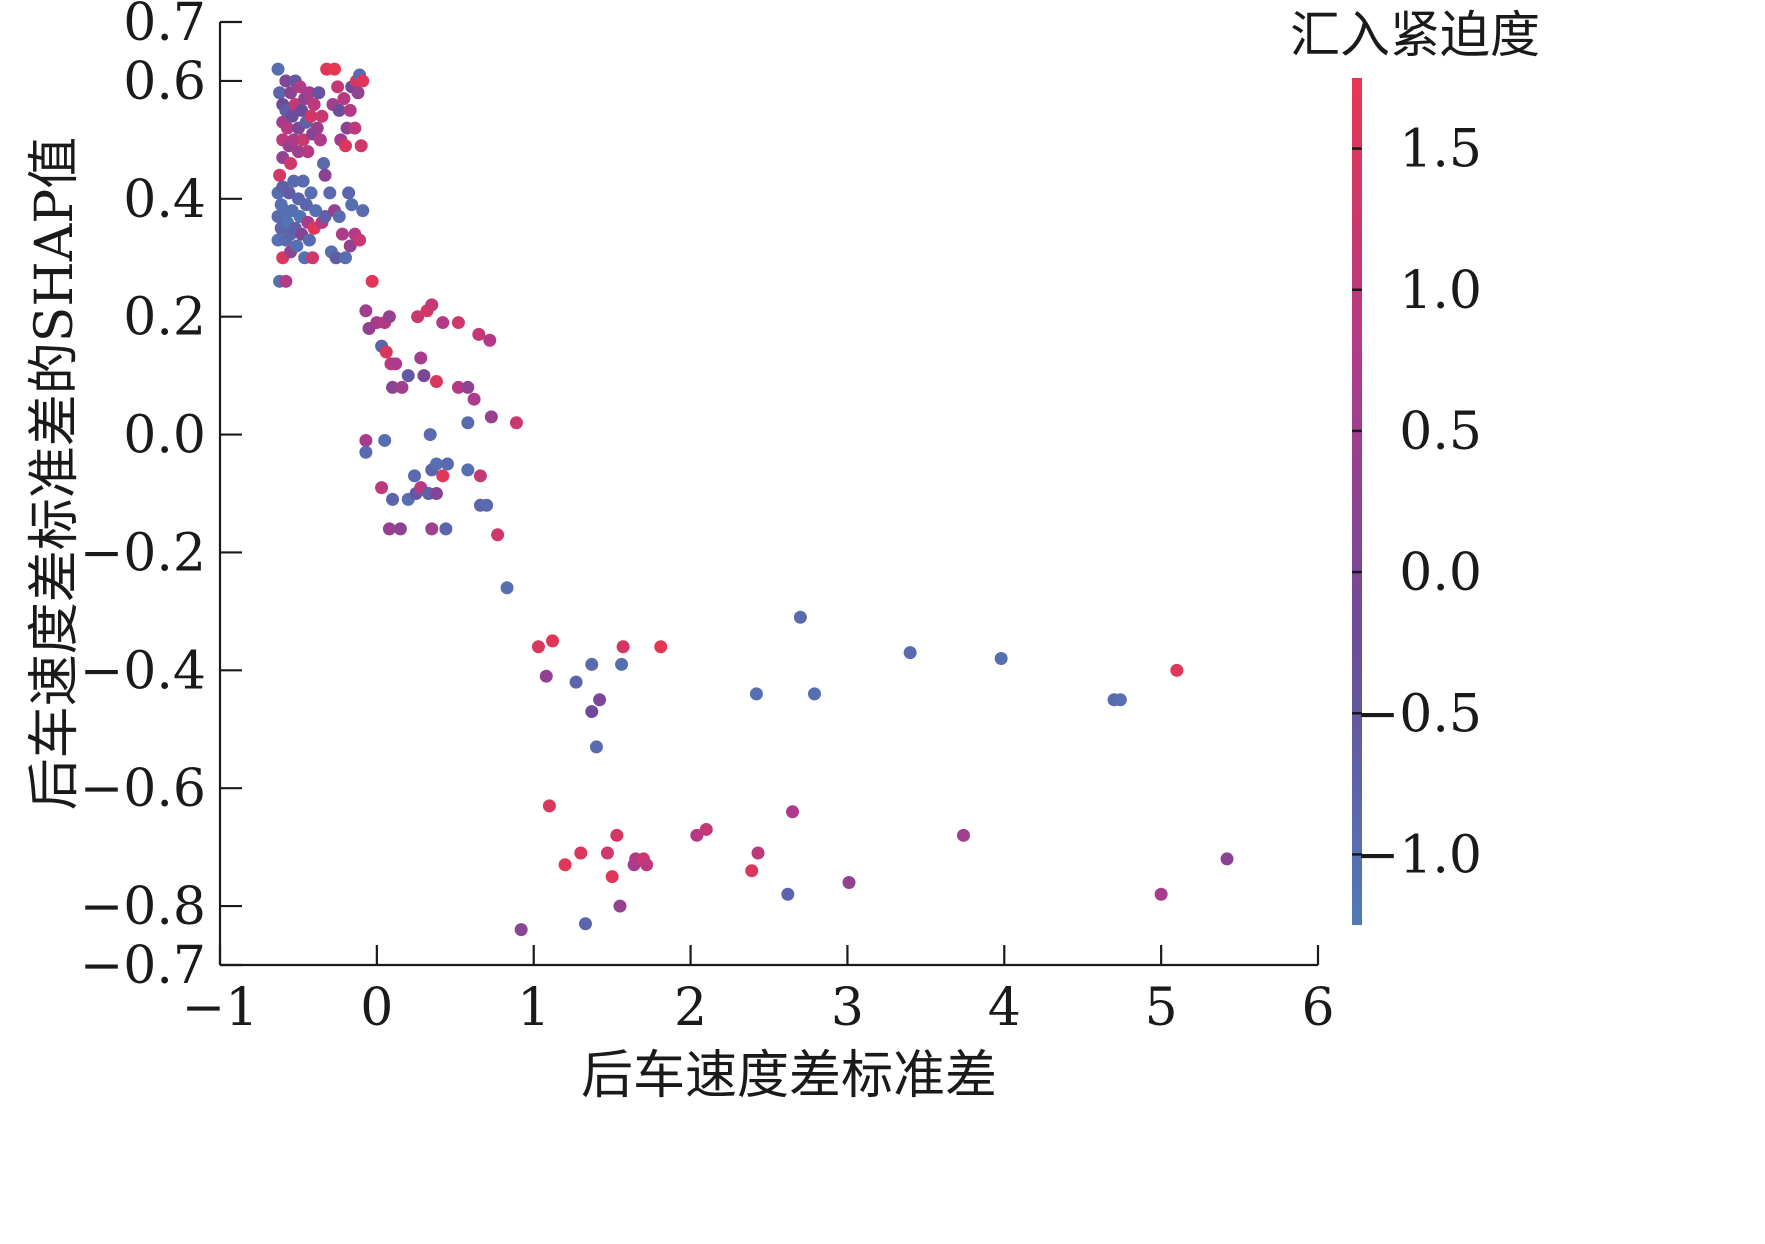 This screenshot has height=1244, width=1765. Describe the element at coordinates (1004, 1008) in the screenshot. I see `x-tick-label: 4` at that location.